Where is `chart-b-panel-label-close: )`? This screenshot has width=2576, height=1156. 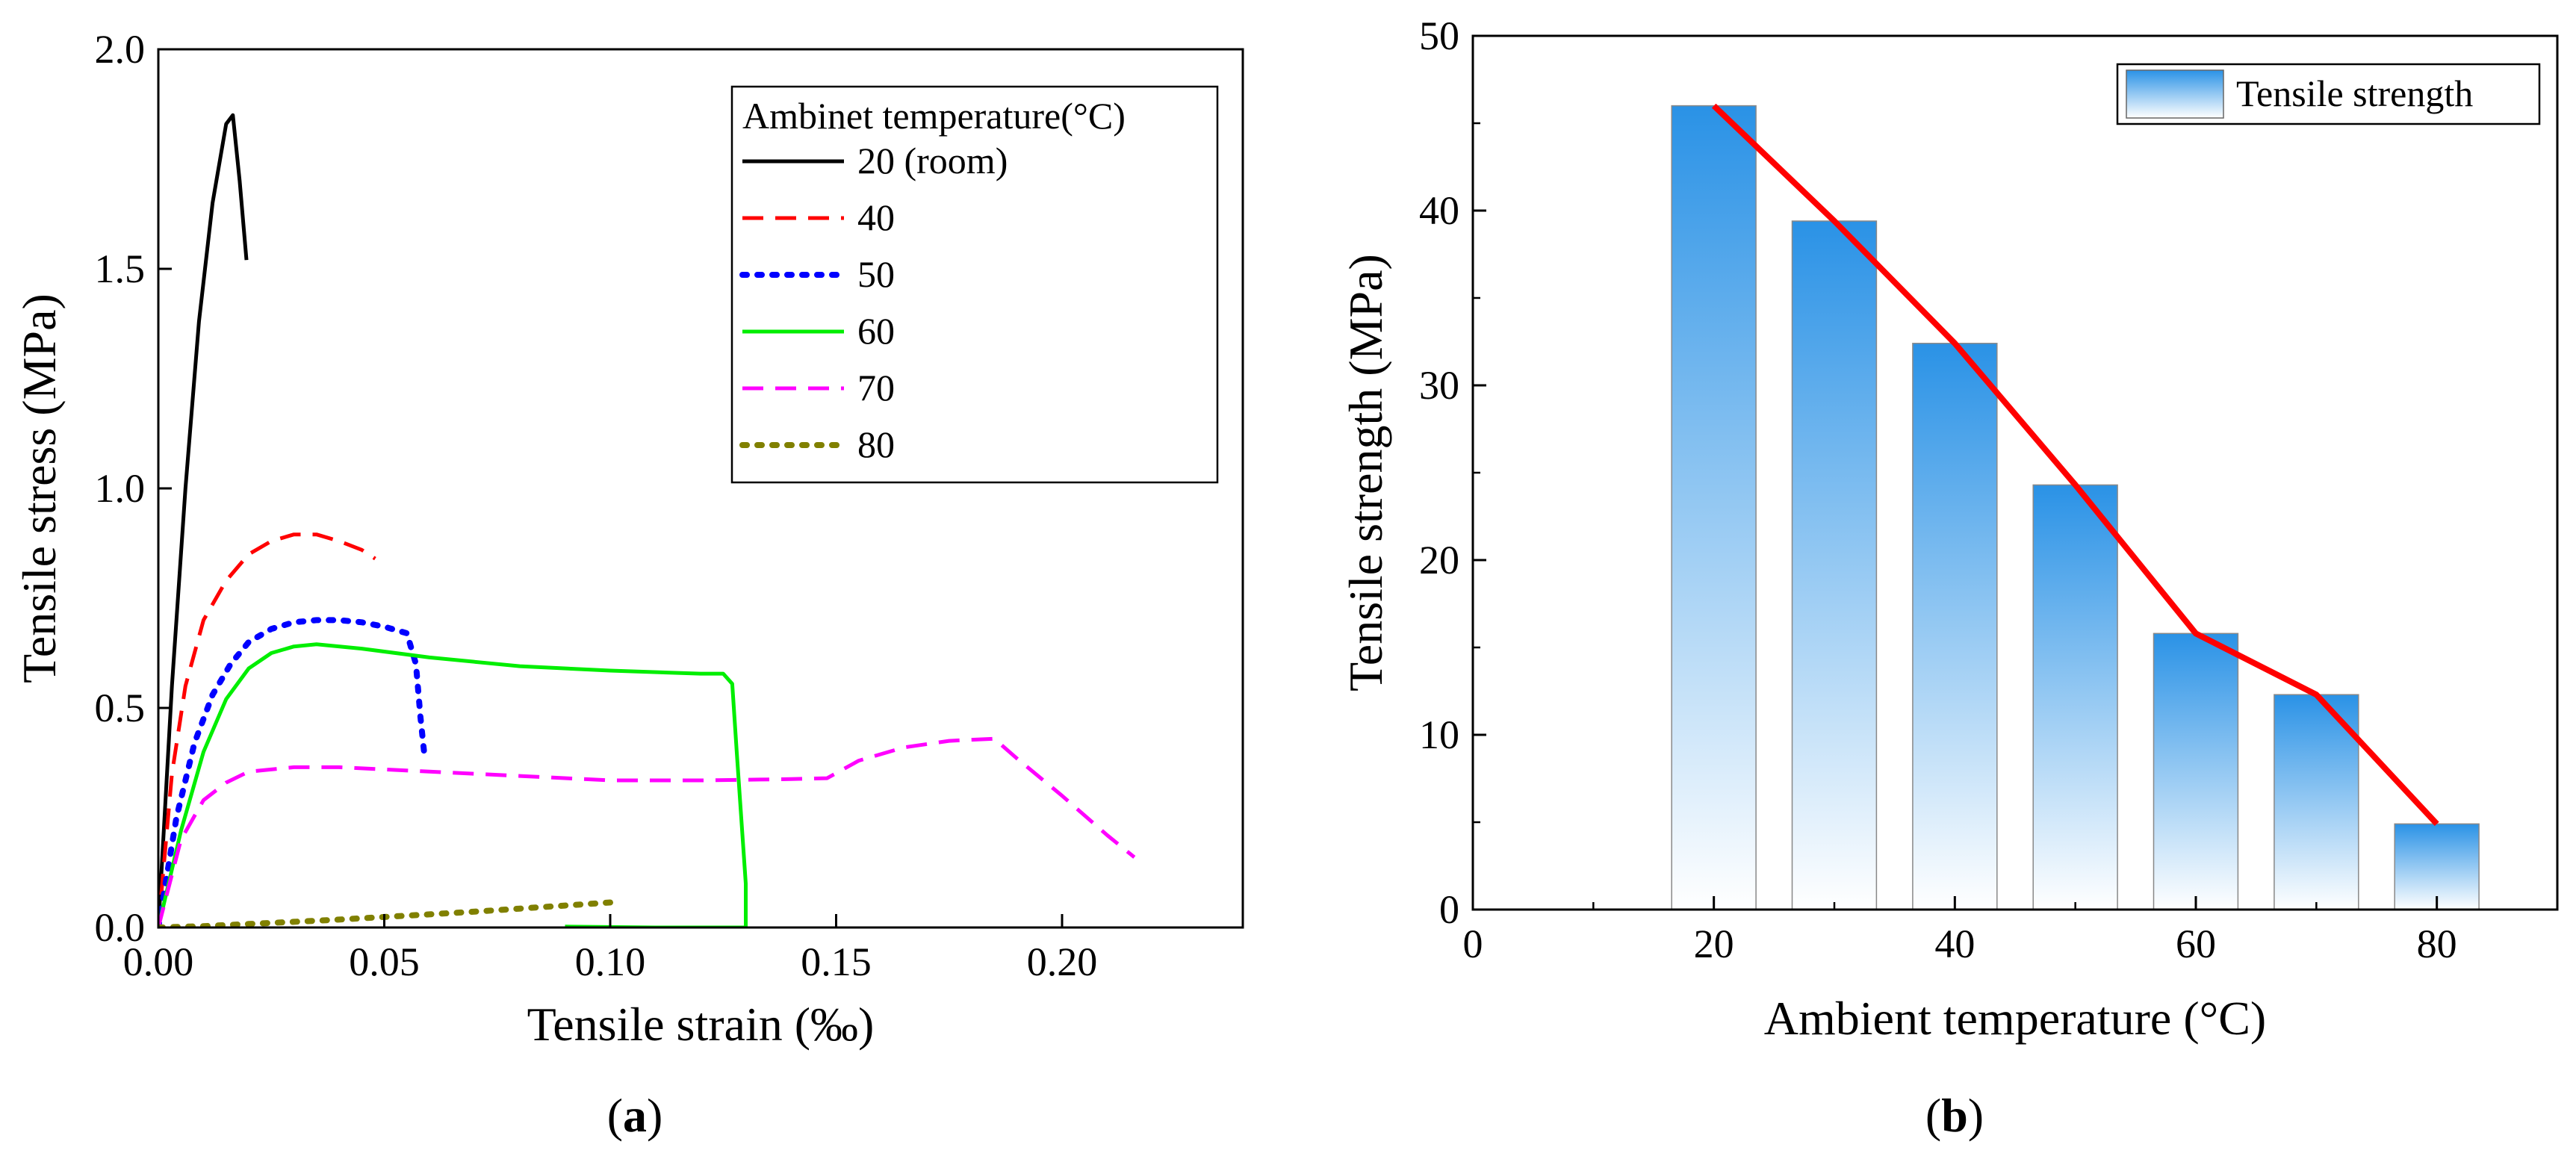 chart-b-panel-label-close: ) is located at coordinates (1976, 1115).